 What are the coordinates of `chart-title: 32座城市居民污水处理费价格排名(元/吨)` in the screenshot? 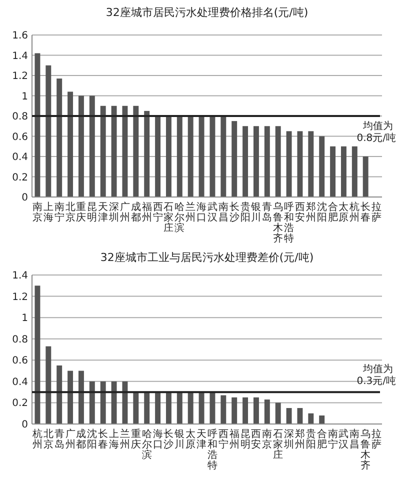 It's located at (207, 12).